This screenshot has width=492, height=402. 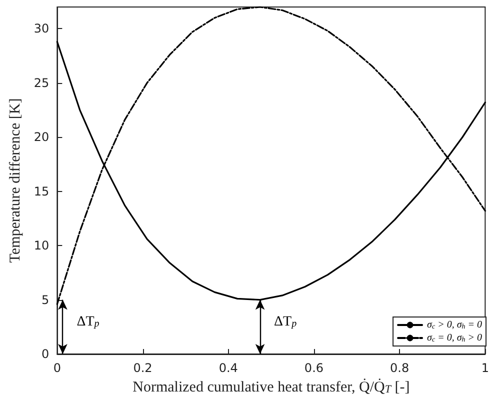 What do you see at coordinates (314, 368) in the screenshot?
I see `x-tick-label: 0.6` at bounding box center [314, 368].